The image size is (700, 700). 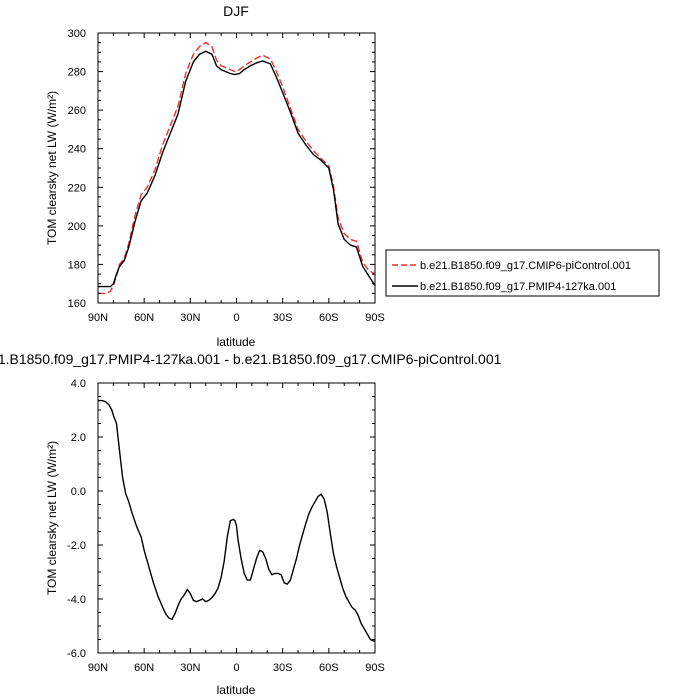 What do you see at coordinates (236, 11) in the screenshot?
I see `top-chart-title: DJF` at bounding box center [236, 11].